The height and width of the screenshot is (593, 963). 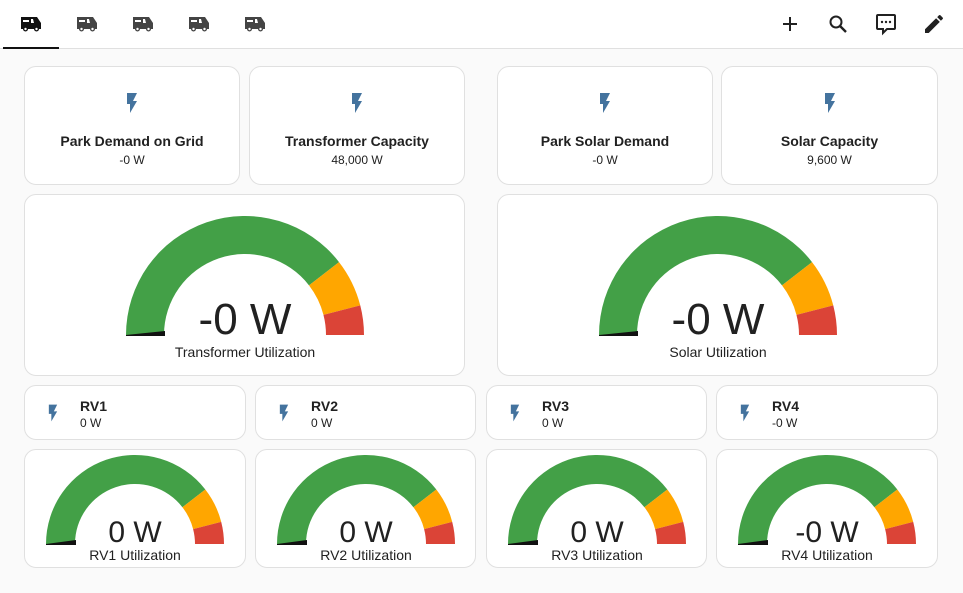 I want to click on entity-card-solar-capacity: Solar Capacity 9,600 W, so click(x=829, y=125).